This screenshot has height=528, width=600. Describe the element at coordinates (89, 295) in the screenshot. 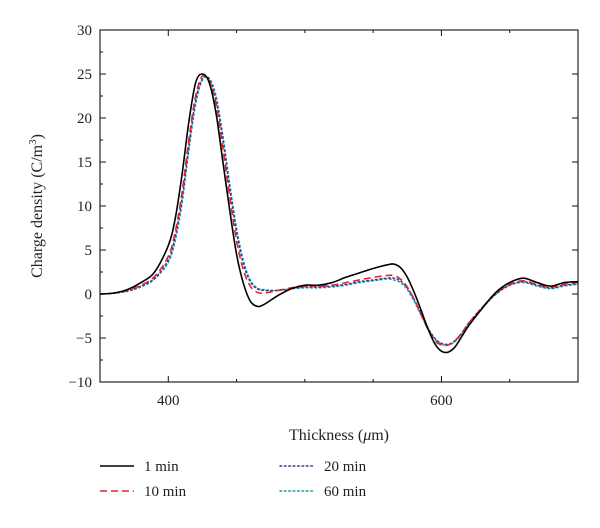

I see `y-tick-label: 0` at that location.